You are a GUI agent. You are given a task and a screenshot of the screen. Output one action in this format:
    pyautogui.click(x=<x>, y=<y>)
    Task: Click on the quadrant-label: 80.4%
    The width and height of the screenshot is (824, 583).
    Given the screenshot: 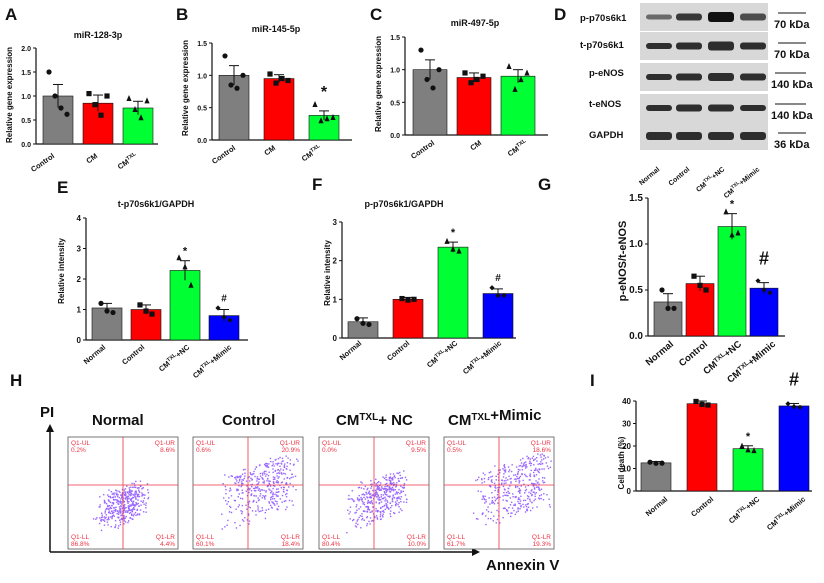 What is the action you would take?
    pyautogui.click(x=331, y=544)
    